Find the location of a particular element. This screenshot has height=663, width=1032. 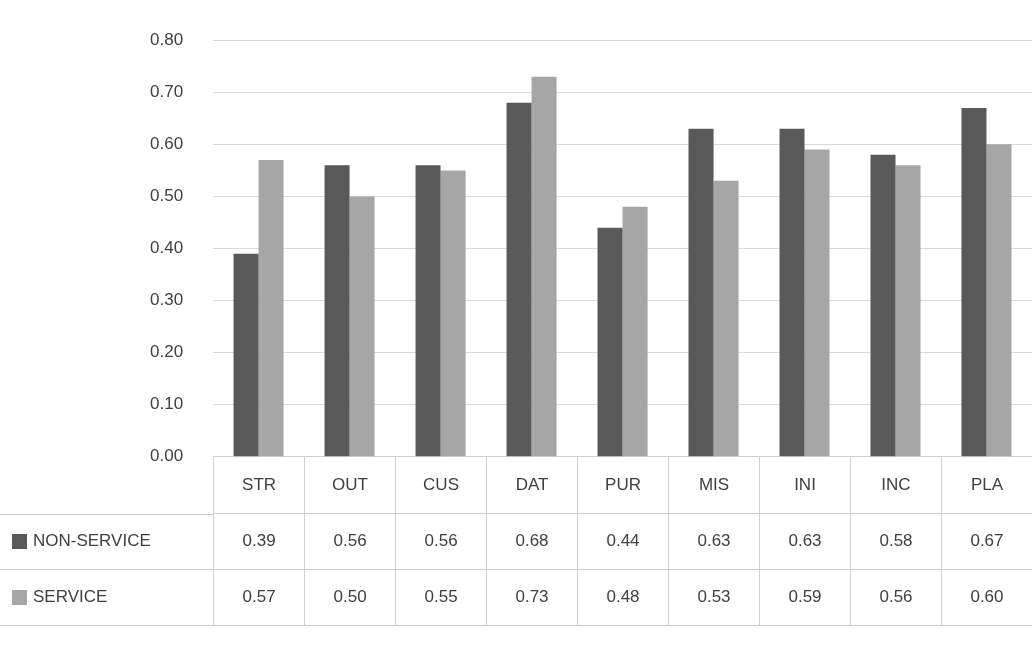

legend-label: NON-SERVICE is located at coordinates (92, 541).